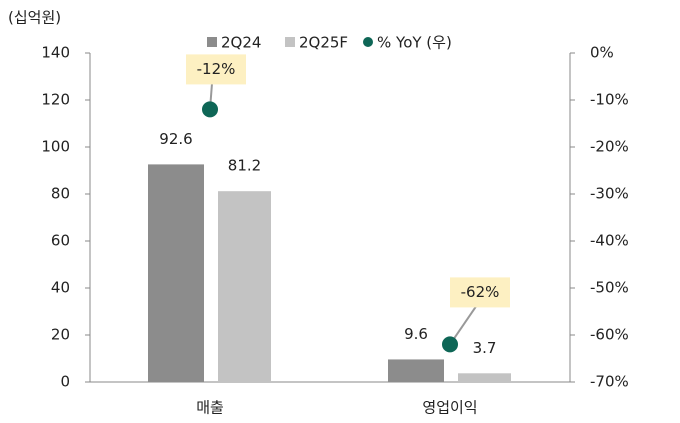 This screenshot has height=423, width=680. Describe the element at coordinates (609, 194) in the screenshot. I see `y2-tick-label: -30%` at that location.